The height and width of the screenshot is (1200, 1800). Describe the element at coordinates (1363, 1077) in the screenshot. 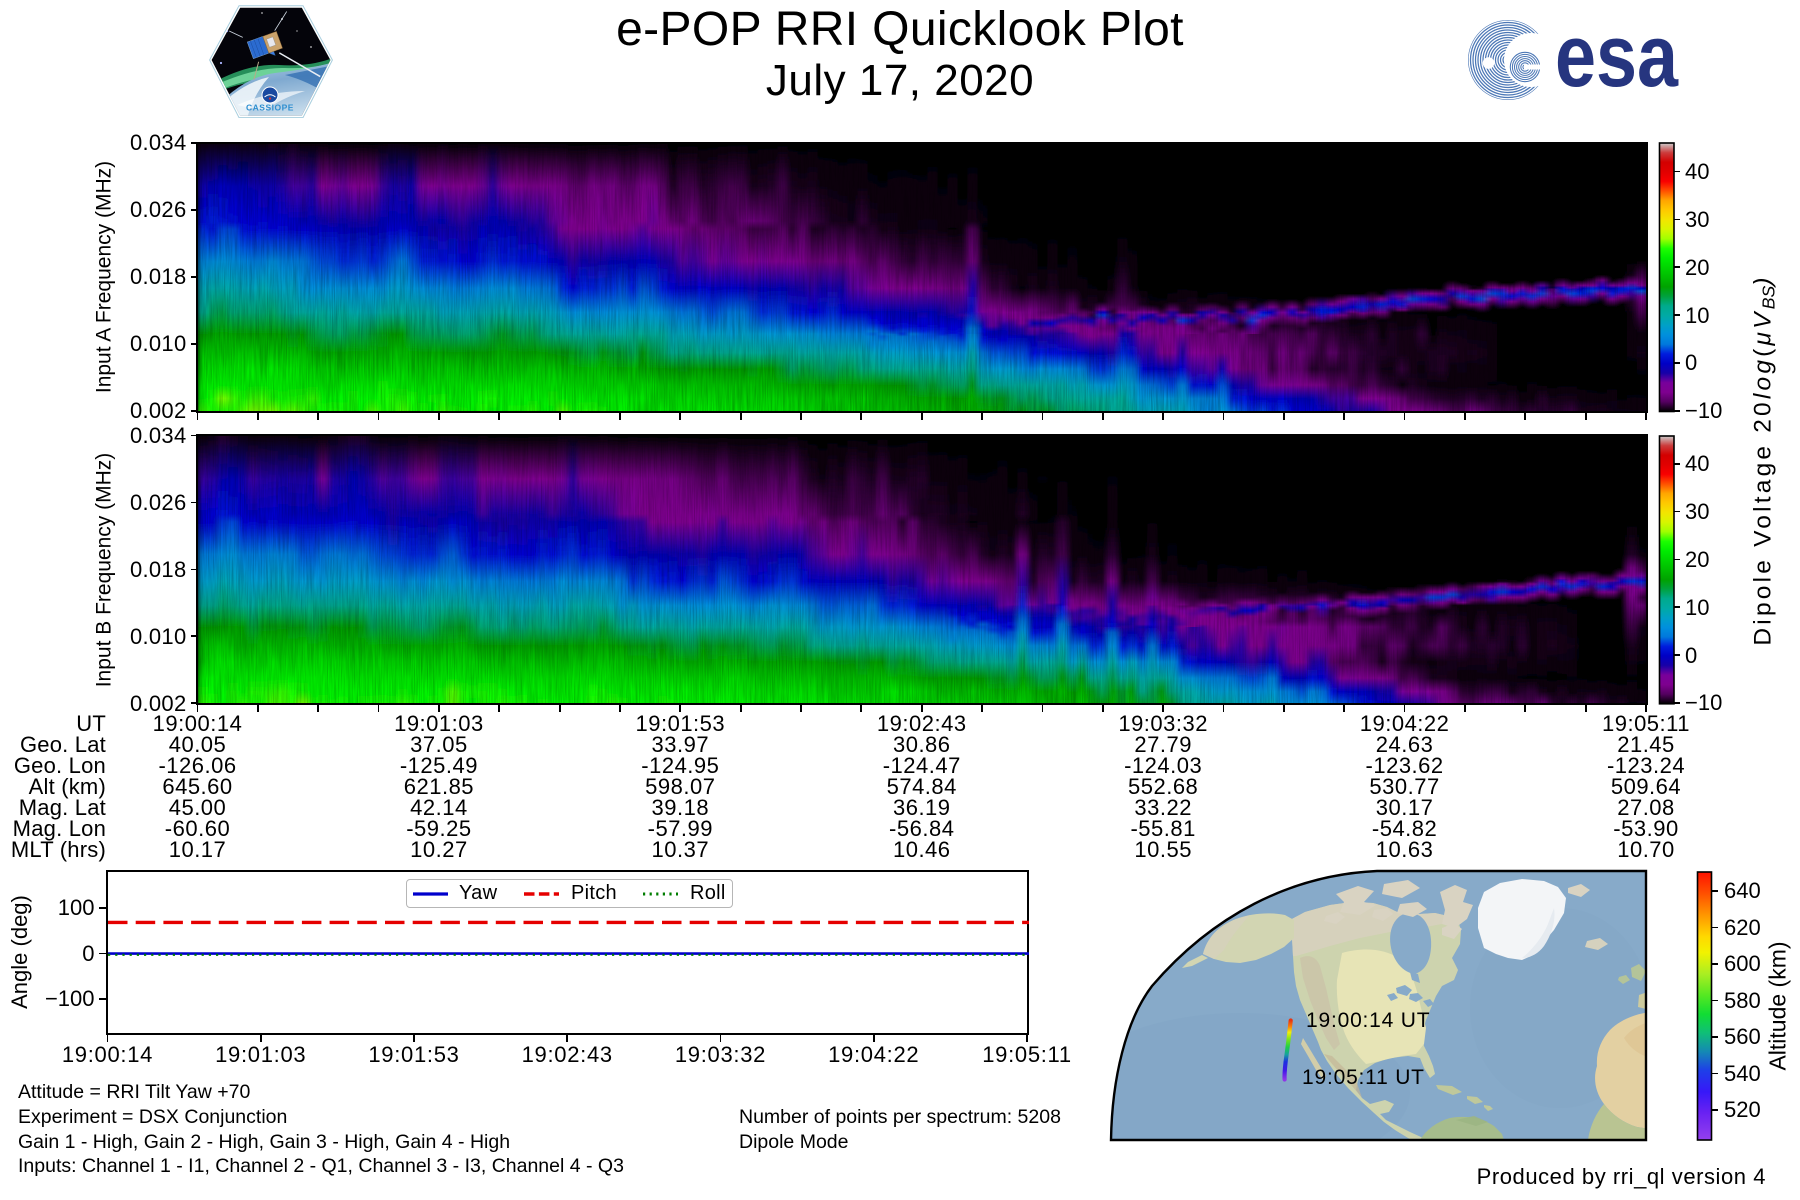

I see `svg-text: 19:05:11 UT` at that location.